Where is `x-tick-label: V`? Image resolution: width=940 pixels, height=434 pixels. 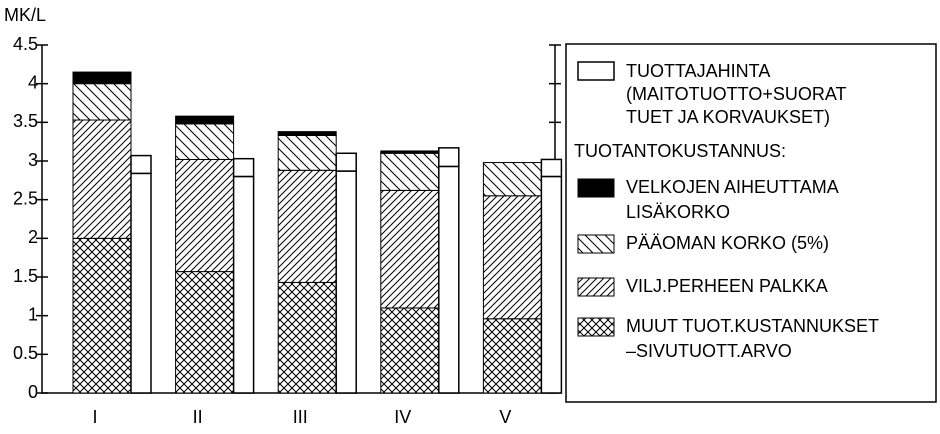 x-tick-label: V is located at coordinates (505, 417).